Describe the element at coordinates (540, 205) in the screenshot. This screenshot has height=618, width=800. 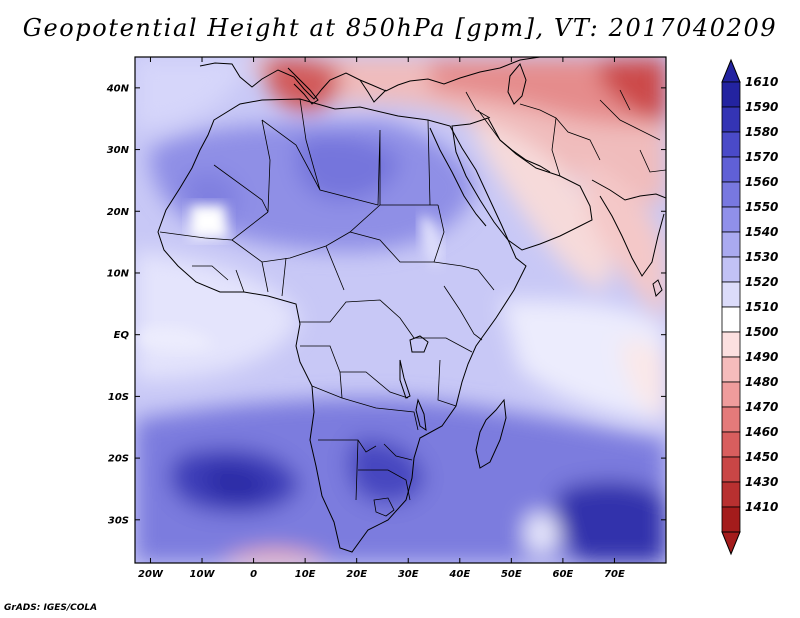
I see `field-arabia-pink` at that location.